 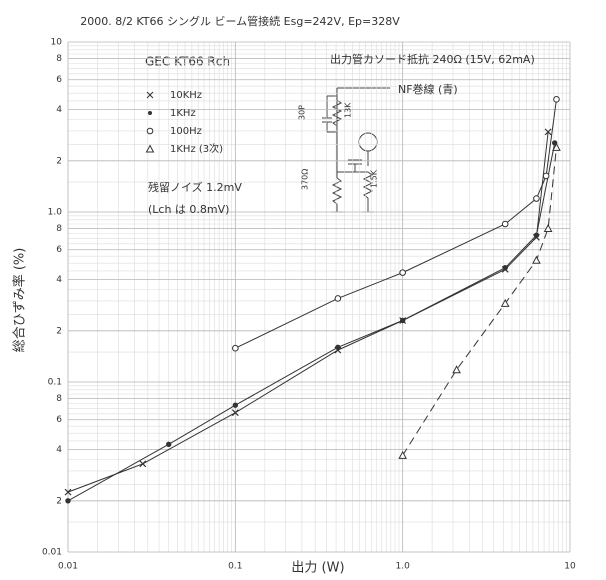 I want to click on annotation: NF巻線 (青), so click(x=428, y=89).